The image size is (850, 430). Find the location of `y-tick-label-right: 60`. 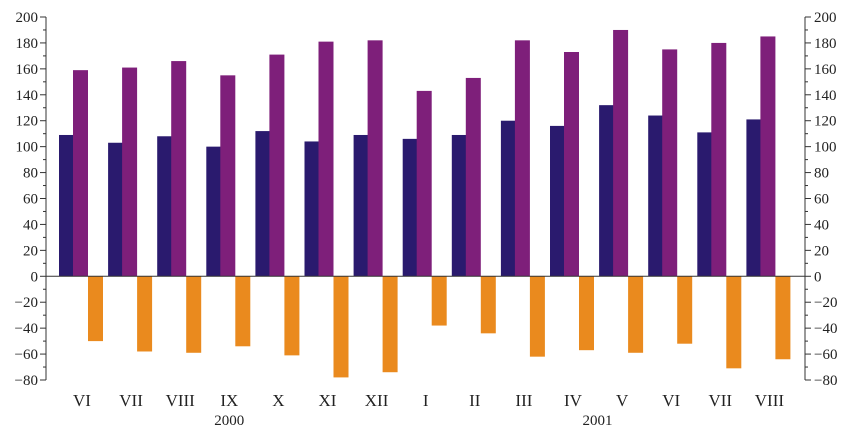

y-tick-label-right: 60 is located at coordinates (821, 200).